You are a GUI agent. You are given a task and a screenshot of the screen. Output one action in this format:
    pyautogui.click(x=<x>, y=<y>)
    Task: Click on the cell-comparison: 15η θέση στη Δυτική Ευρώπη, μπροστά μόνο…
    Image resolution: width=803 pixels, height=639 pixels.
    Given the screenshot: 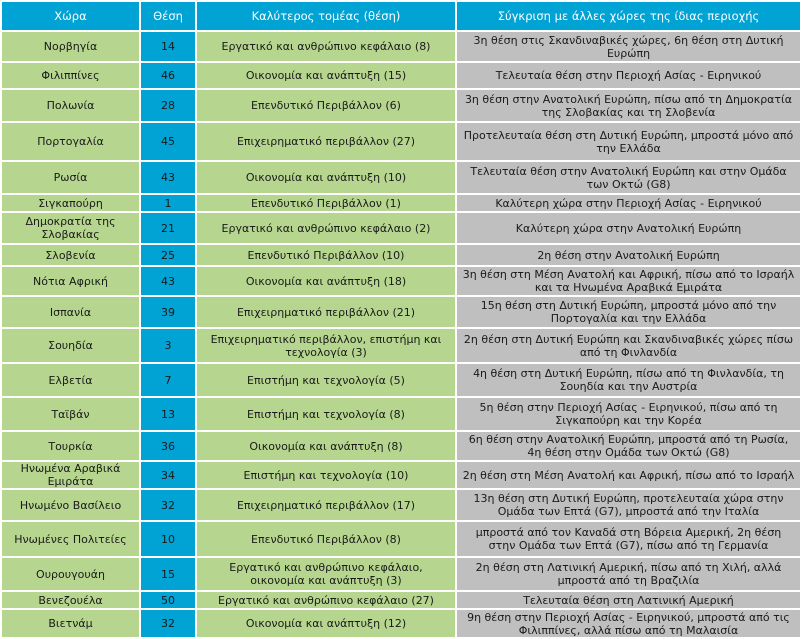 What is the action you would take?
    pyautogui.click(x=628, y=312)
    